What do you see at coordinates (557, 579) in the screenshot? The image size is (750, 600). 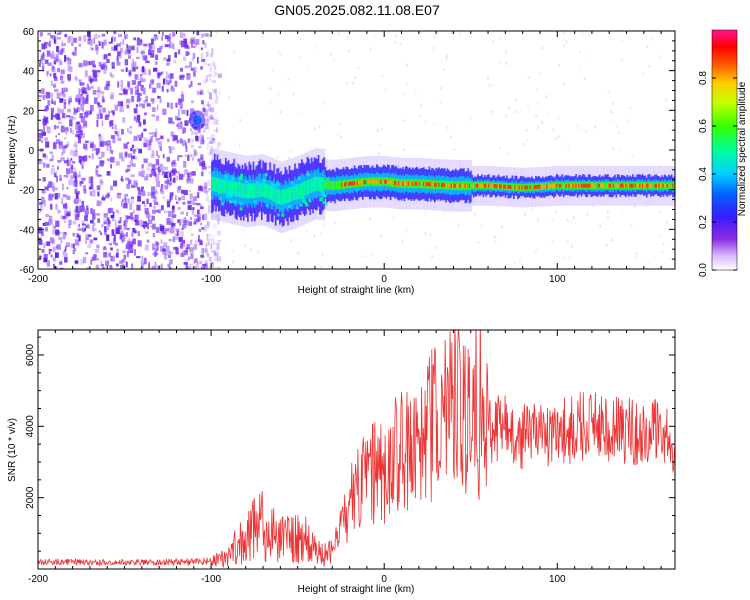 I see `x-tick-label: 100` at bounding box center [557, 579].